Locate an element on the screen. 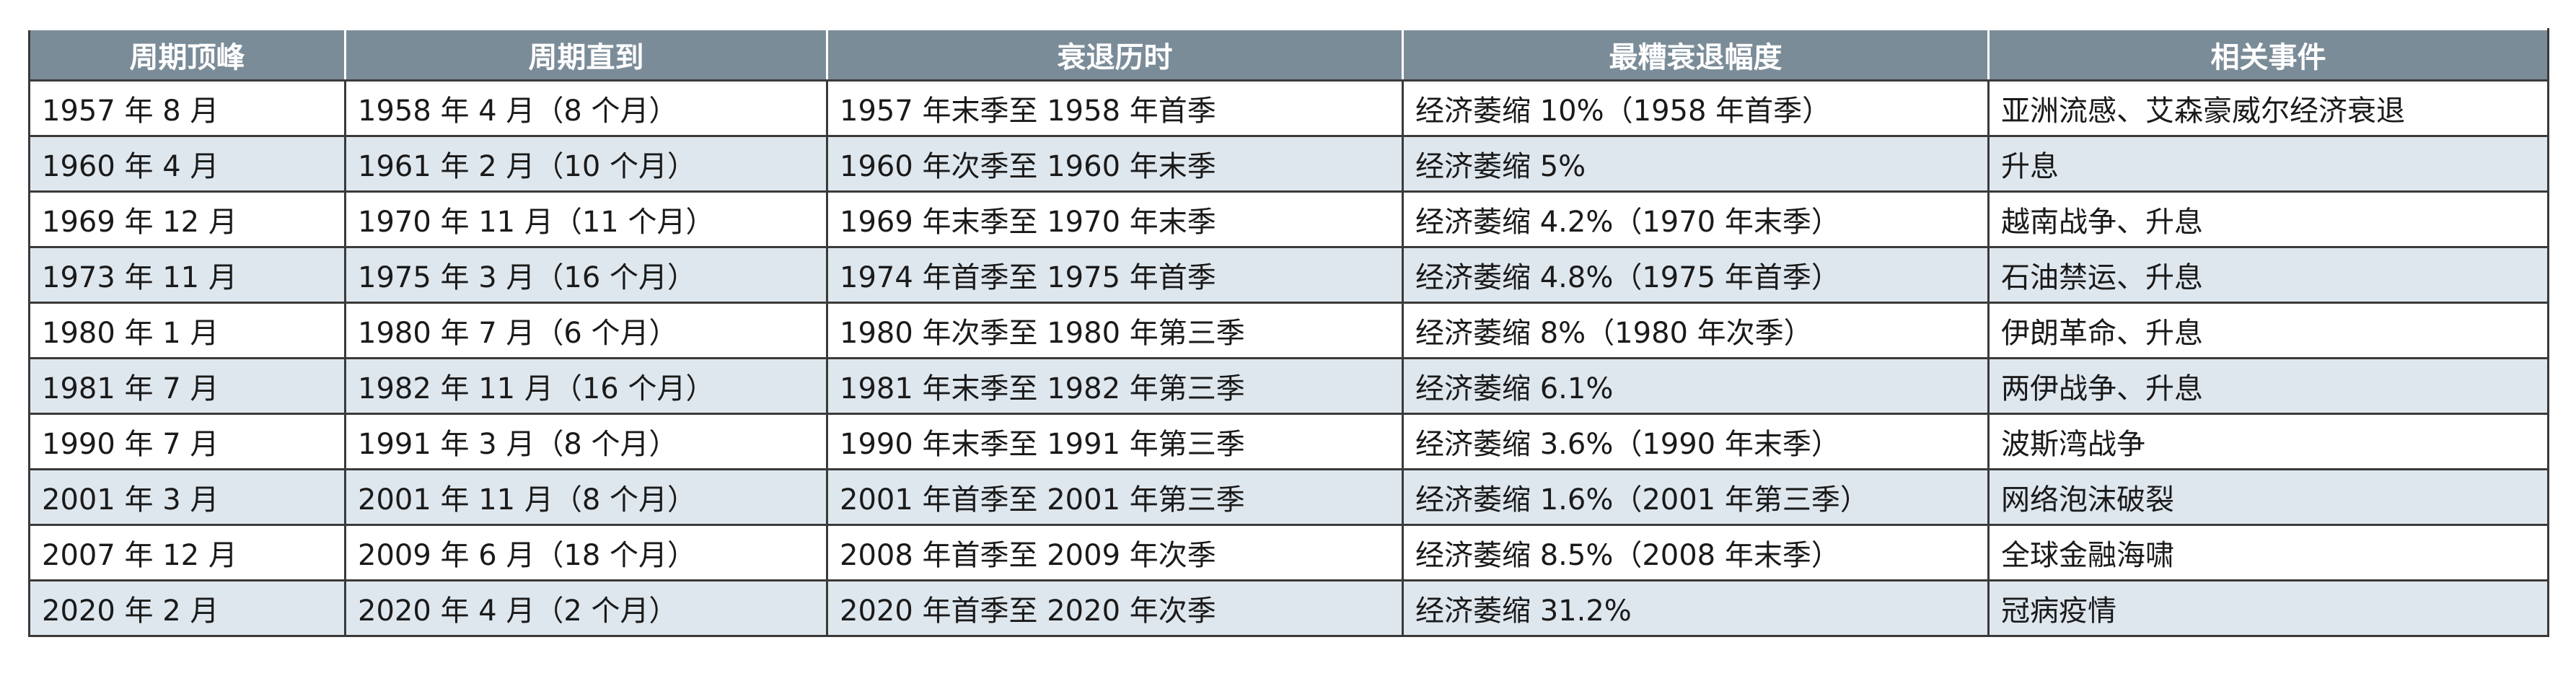 This screenshot has width=2576, height=676. cell-cycle-until: 2020 年 4 月（2 个月） is located at coordinates (586, 608).